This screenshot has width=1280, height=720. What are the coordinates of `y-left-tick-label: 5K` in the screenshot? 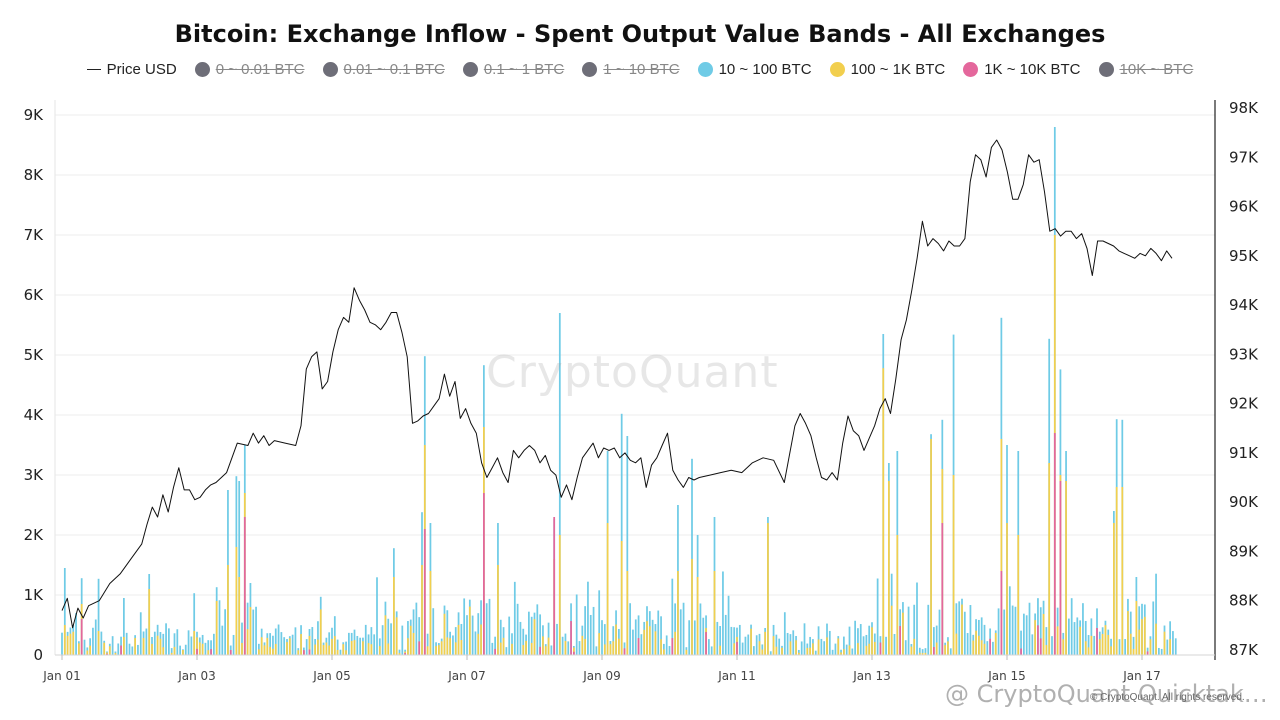 It's located at (34, 355).